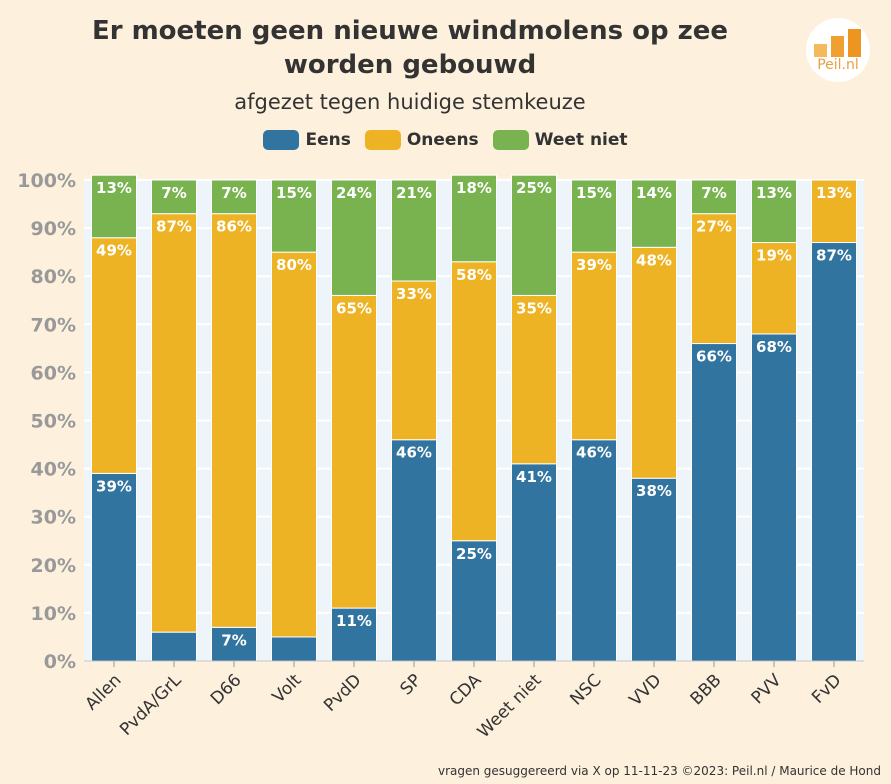 This screenshot has width=891, height=784. I want to click on y-tick-label: 90%, so click(53, 229).